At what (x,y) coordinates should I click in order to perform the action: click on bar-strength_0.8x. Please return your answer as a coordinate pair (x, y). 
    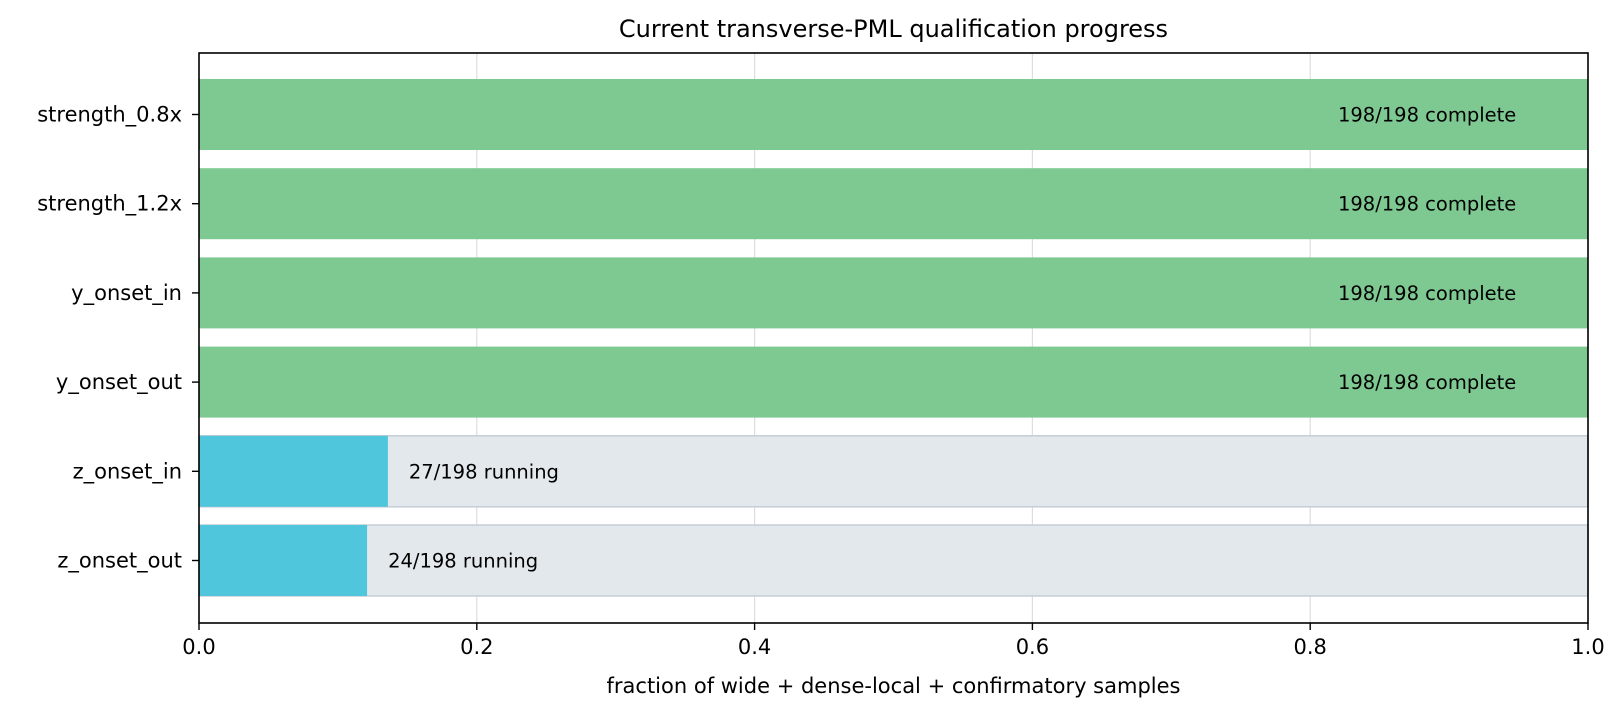
    Looking at the image, I should click on (893, 114).